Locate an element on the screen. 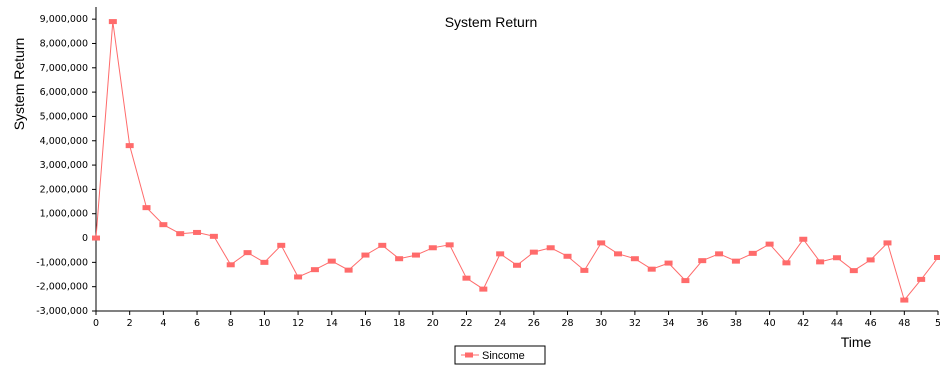  legend: Sincome is located at coordinates (500, 355).